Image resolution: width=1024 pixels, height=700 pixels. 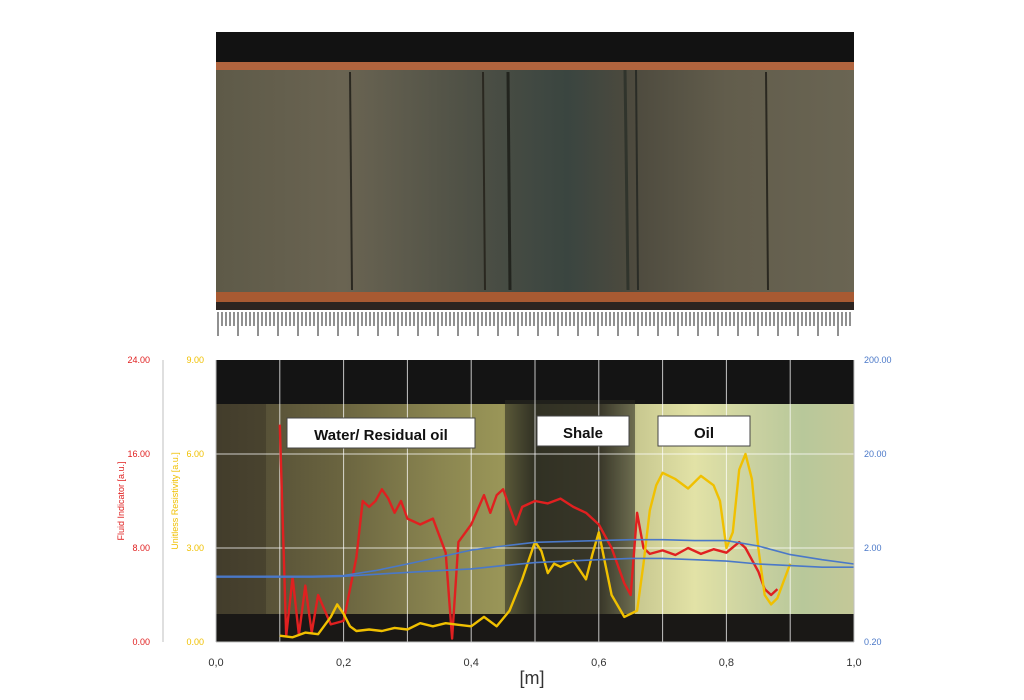 What do you see at coordinates (875, 454) in the screenshot?
I see `right-tick-label: 20.00` at bounding box center [875, 454].